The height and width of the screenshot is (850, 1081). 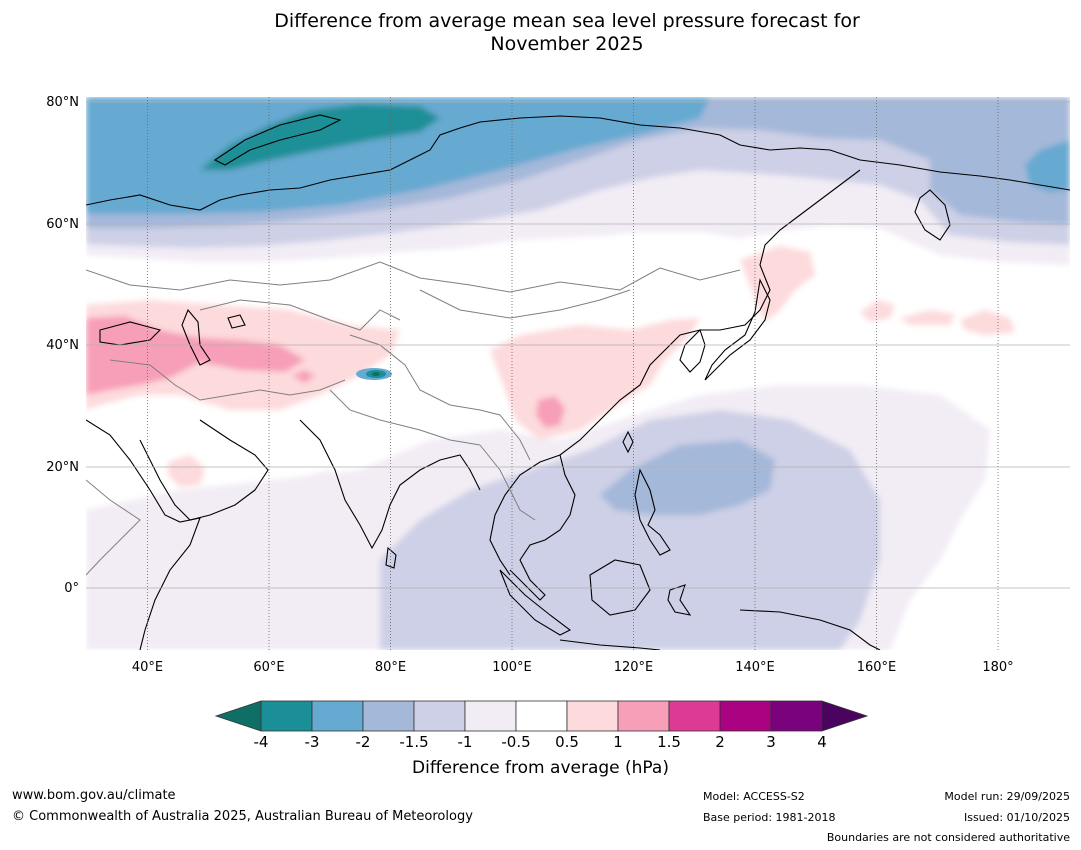 What do you see at coordinates (998, 667) in the screenshot?
I see `lon-label-180: 180°` at bounding box center [998, 667].